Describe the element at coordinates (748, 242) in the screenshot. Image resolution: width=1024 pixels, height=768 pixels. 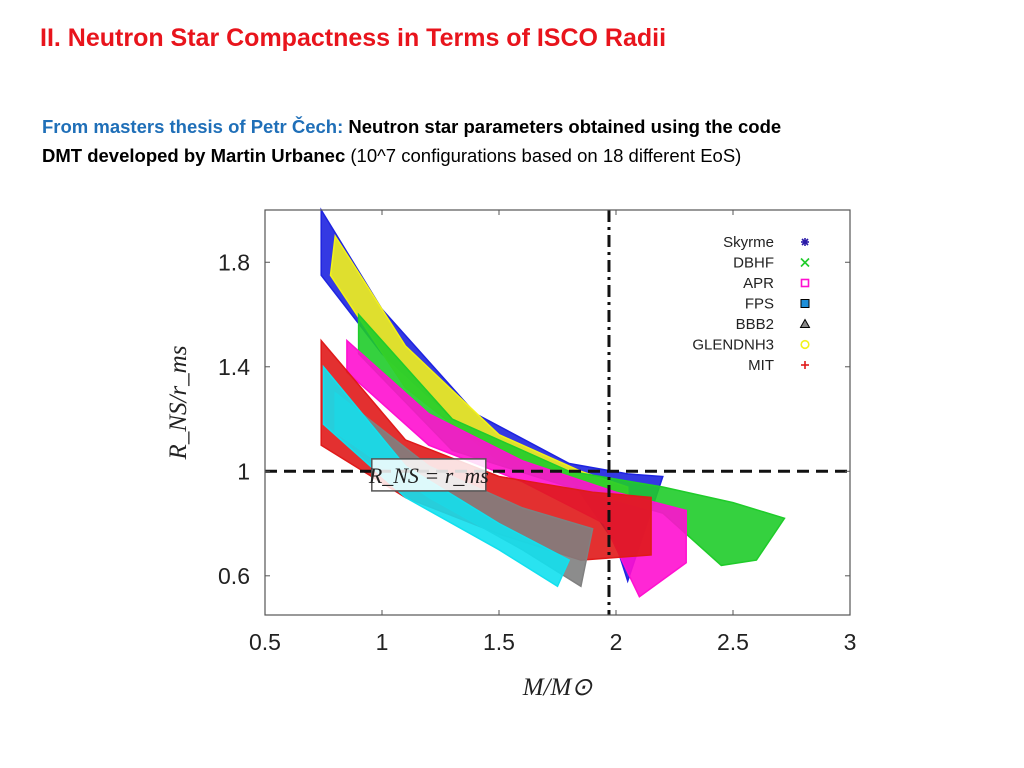
I see `legend-label: Skyrme` at that location.